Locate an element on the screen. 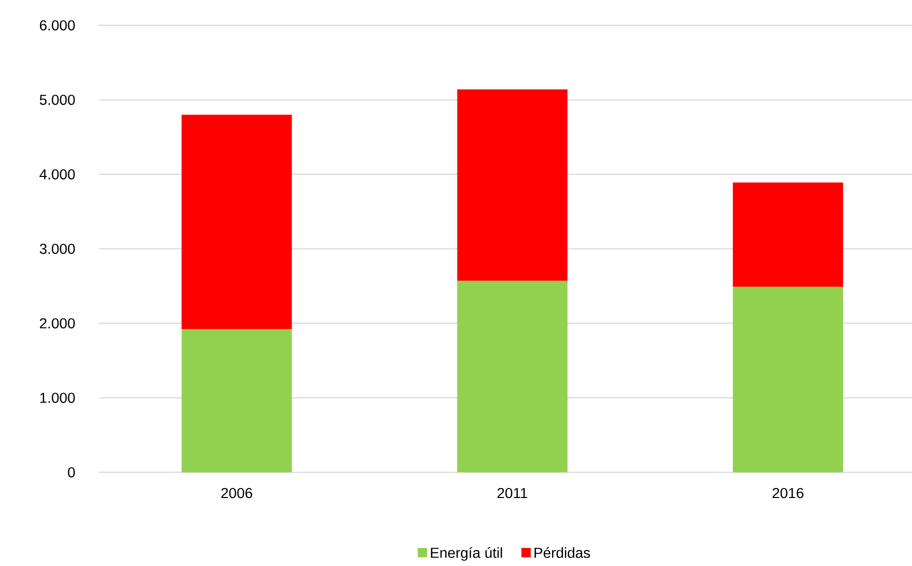 Image resolution: width=912 pixels, height=566 pixels. y-tick-label: 5.000 is located at coordinates (57, 99).